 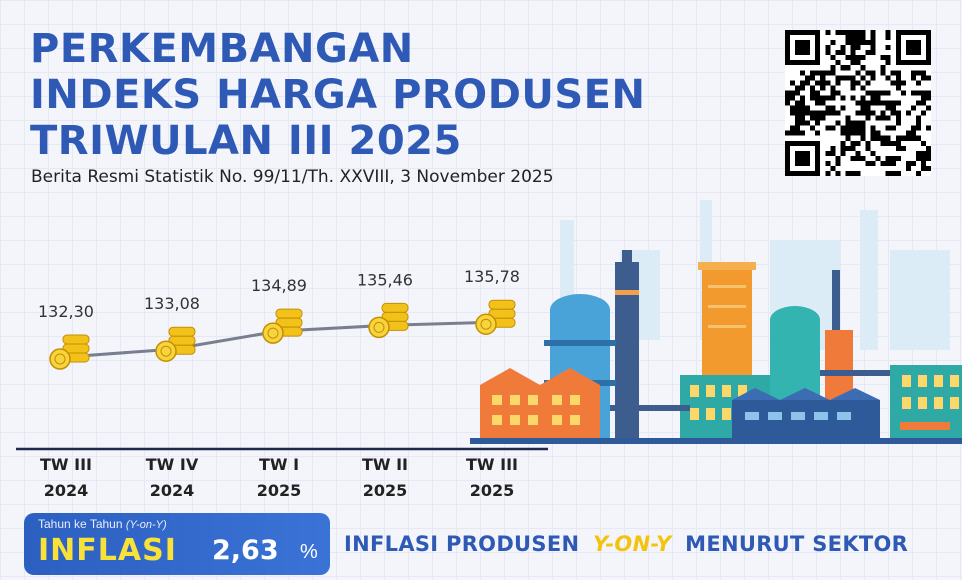 I want to click on qr-code-icon, so click(x=858, y=103).